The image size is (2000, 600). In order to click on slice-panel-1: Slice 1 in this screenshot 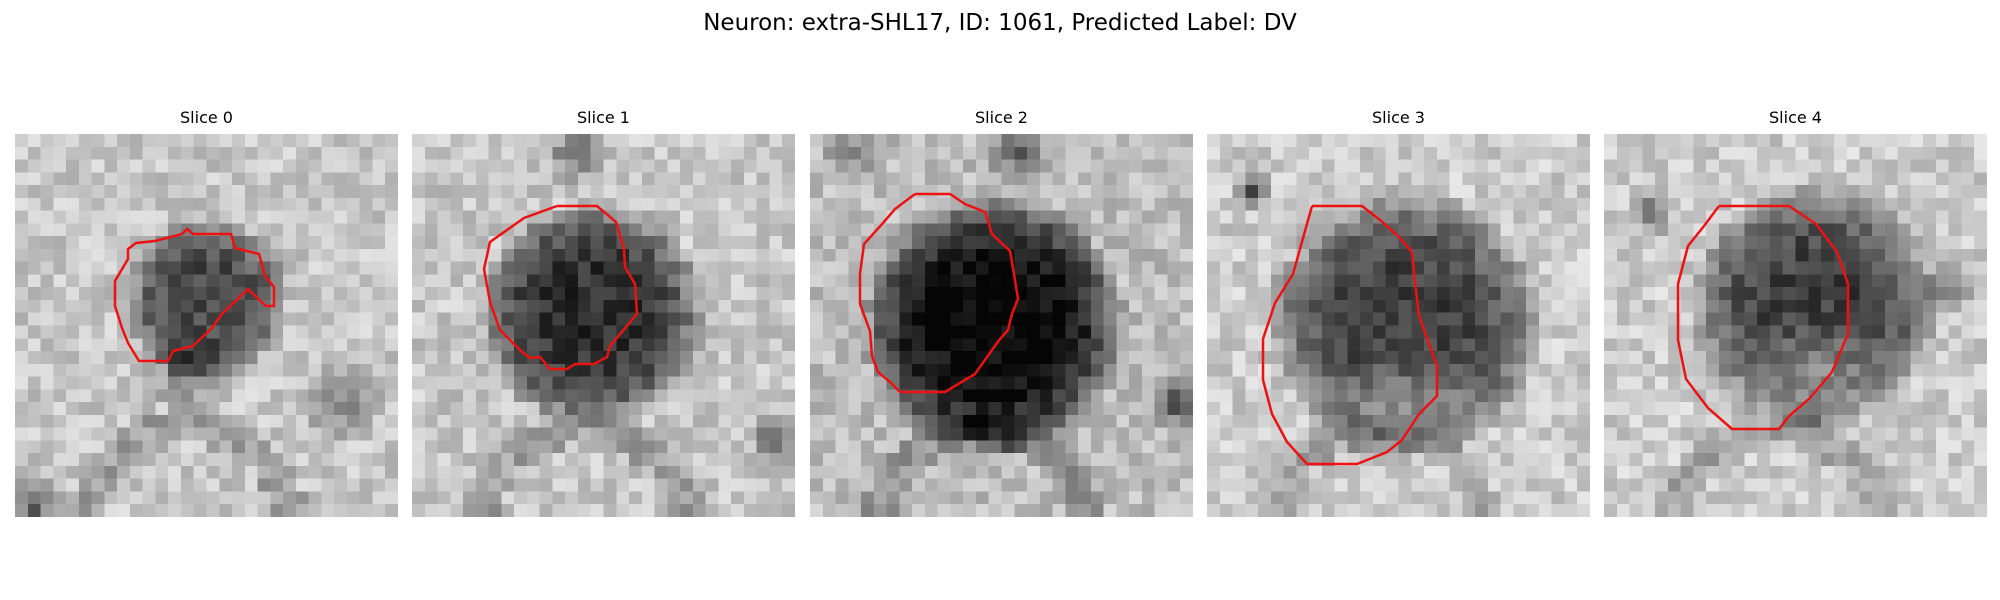, I will do `click(603, 312)`.